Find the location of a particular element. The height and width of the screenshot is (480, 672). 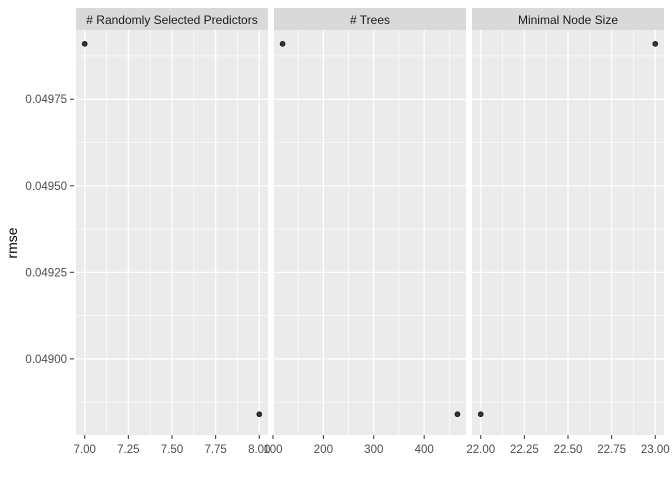

x-tick-label: 22.25 is located at coordinates (524, 450).